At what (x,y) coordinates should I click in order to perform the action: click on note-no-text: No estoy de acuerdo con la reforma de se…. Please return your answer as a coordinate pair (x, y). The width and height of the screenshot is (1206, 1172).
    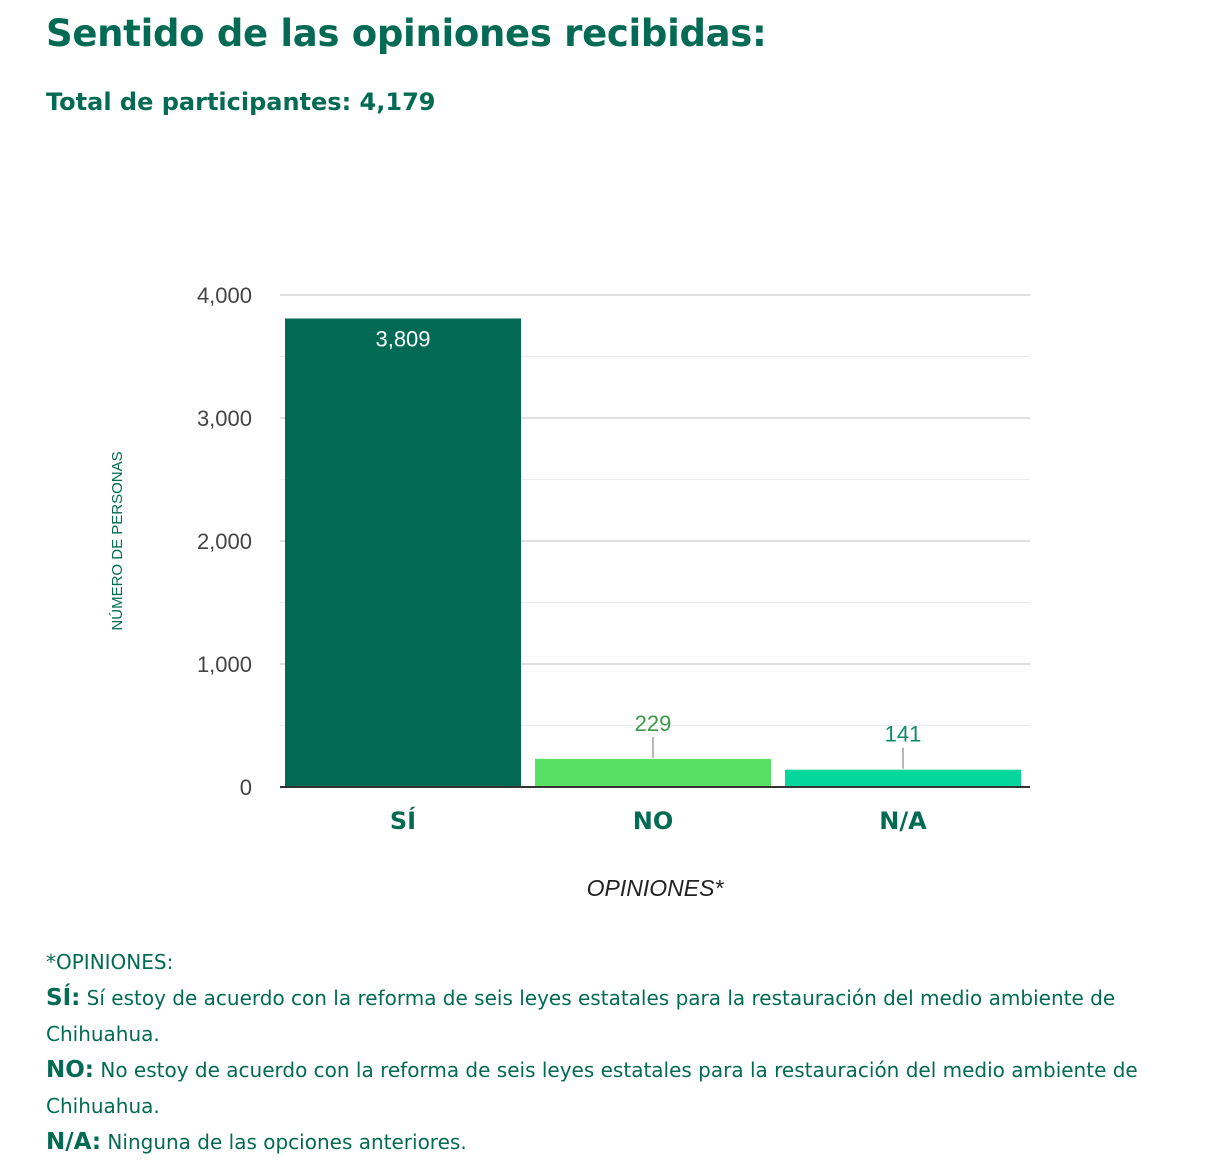
    Looking at the image, I should click on (592, 1088).